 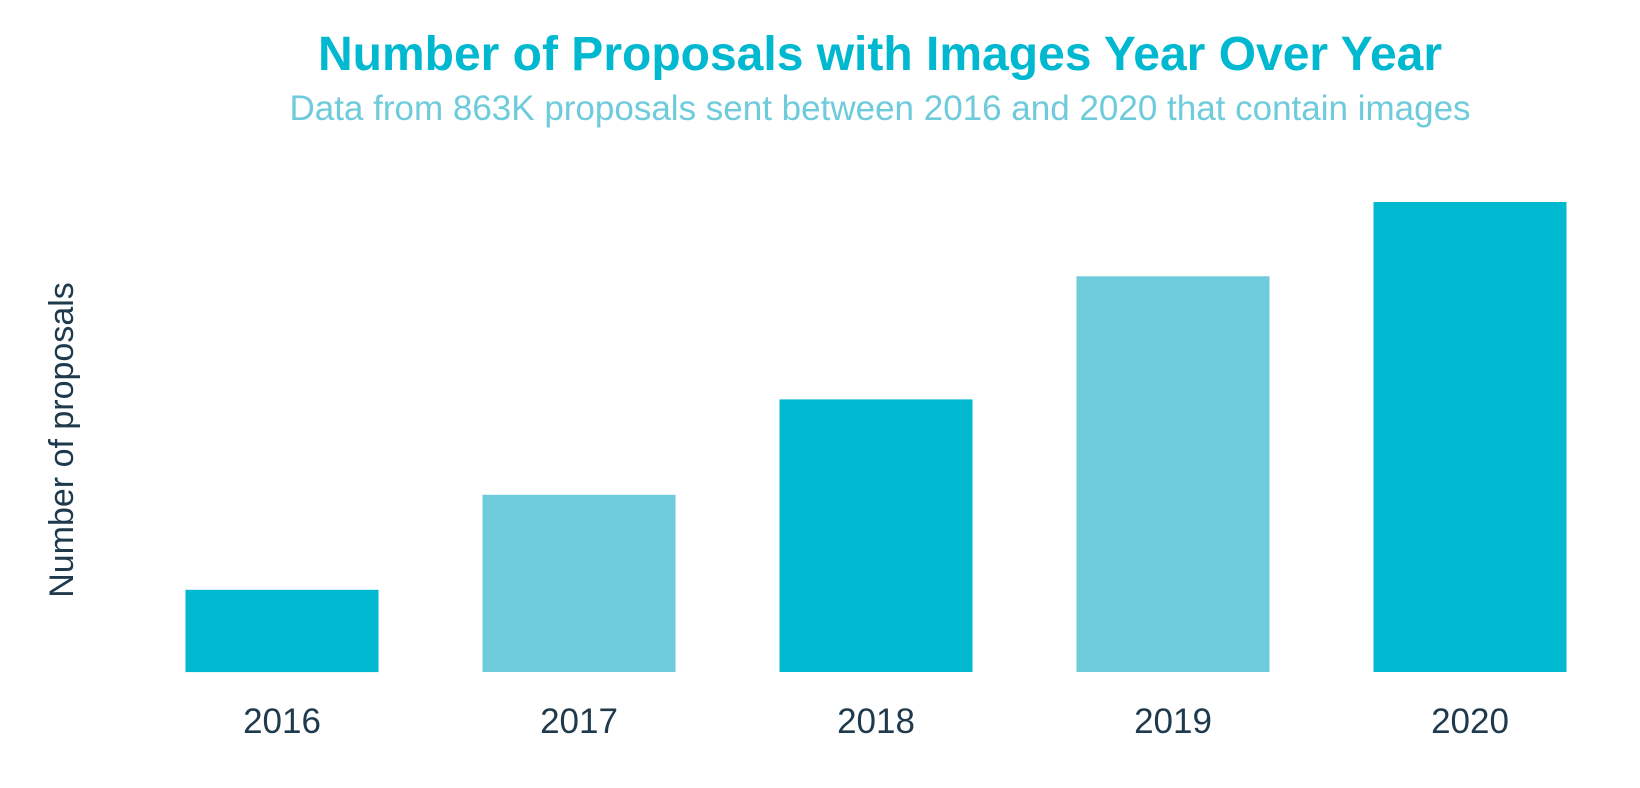 I want to click on x-tick-label-2018: 2018, so click(x=876, y=721).